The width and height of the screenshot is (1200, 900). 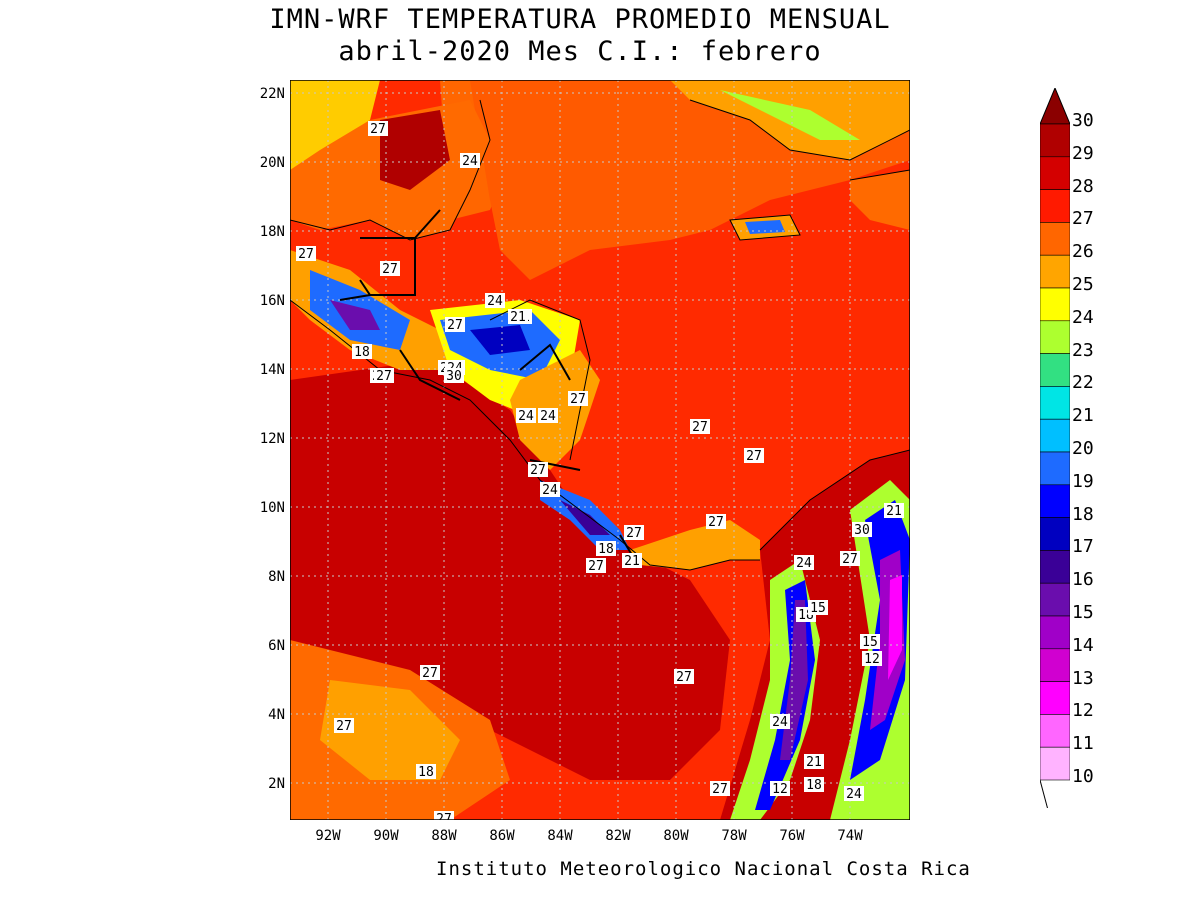 What do you see at coordinates (502, 836) in the screenshot?
I see `lon-label-86w: 86W` at bounding box center [502, 836].